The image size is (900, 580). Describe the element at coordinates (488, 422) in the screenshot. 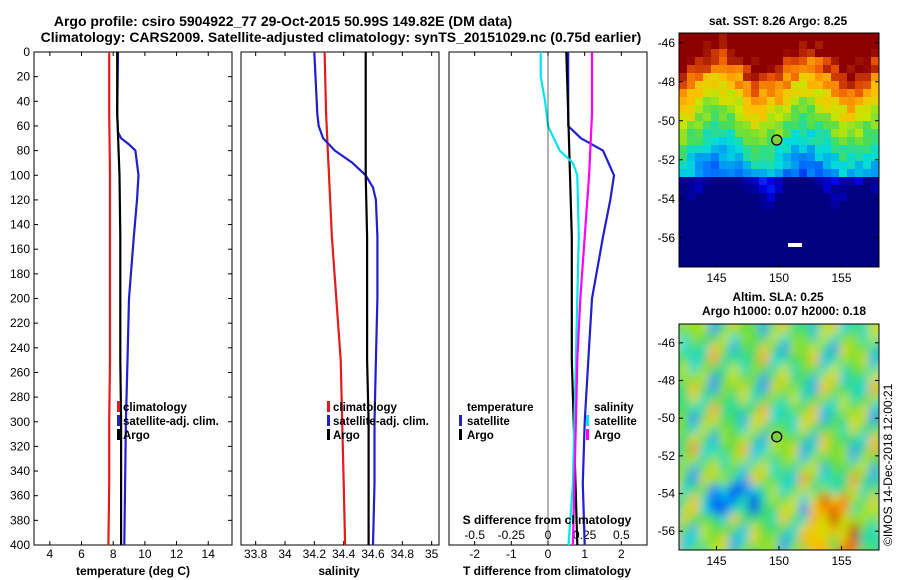

I see `legend-label-t-satellite: satellite` at that location.